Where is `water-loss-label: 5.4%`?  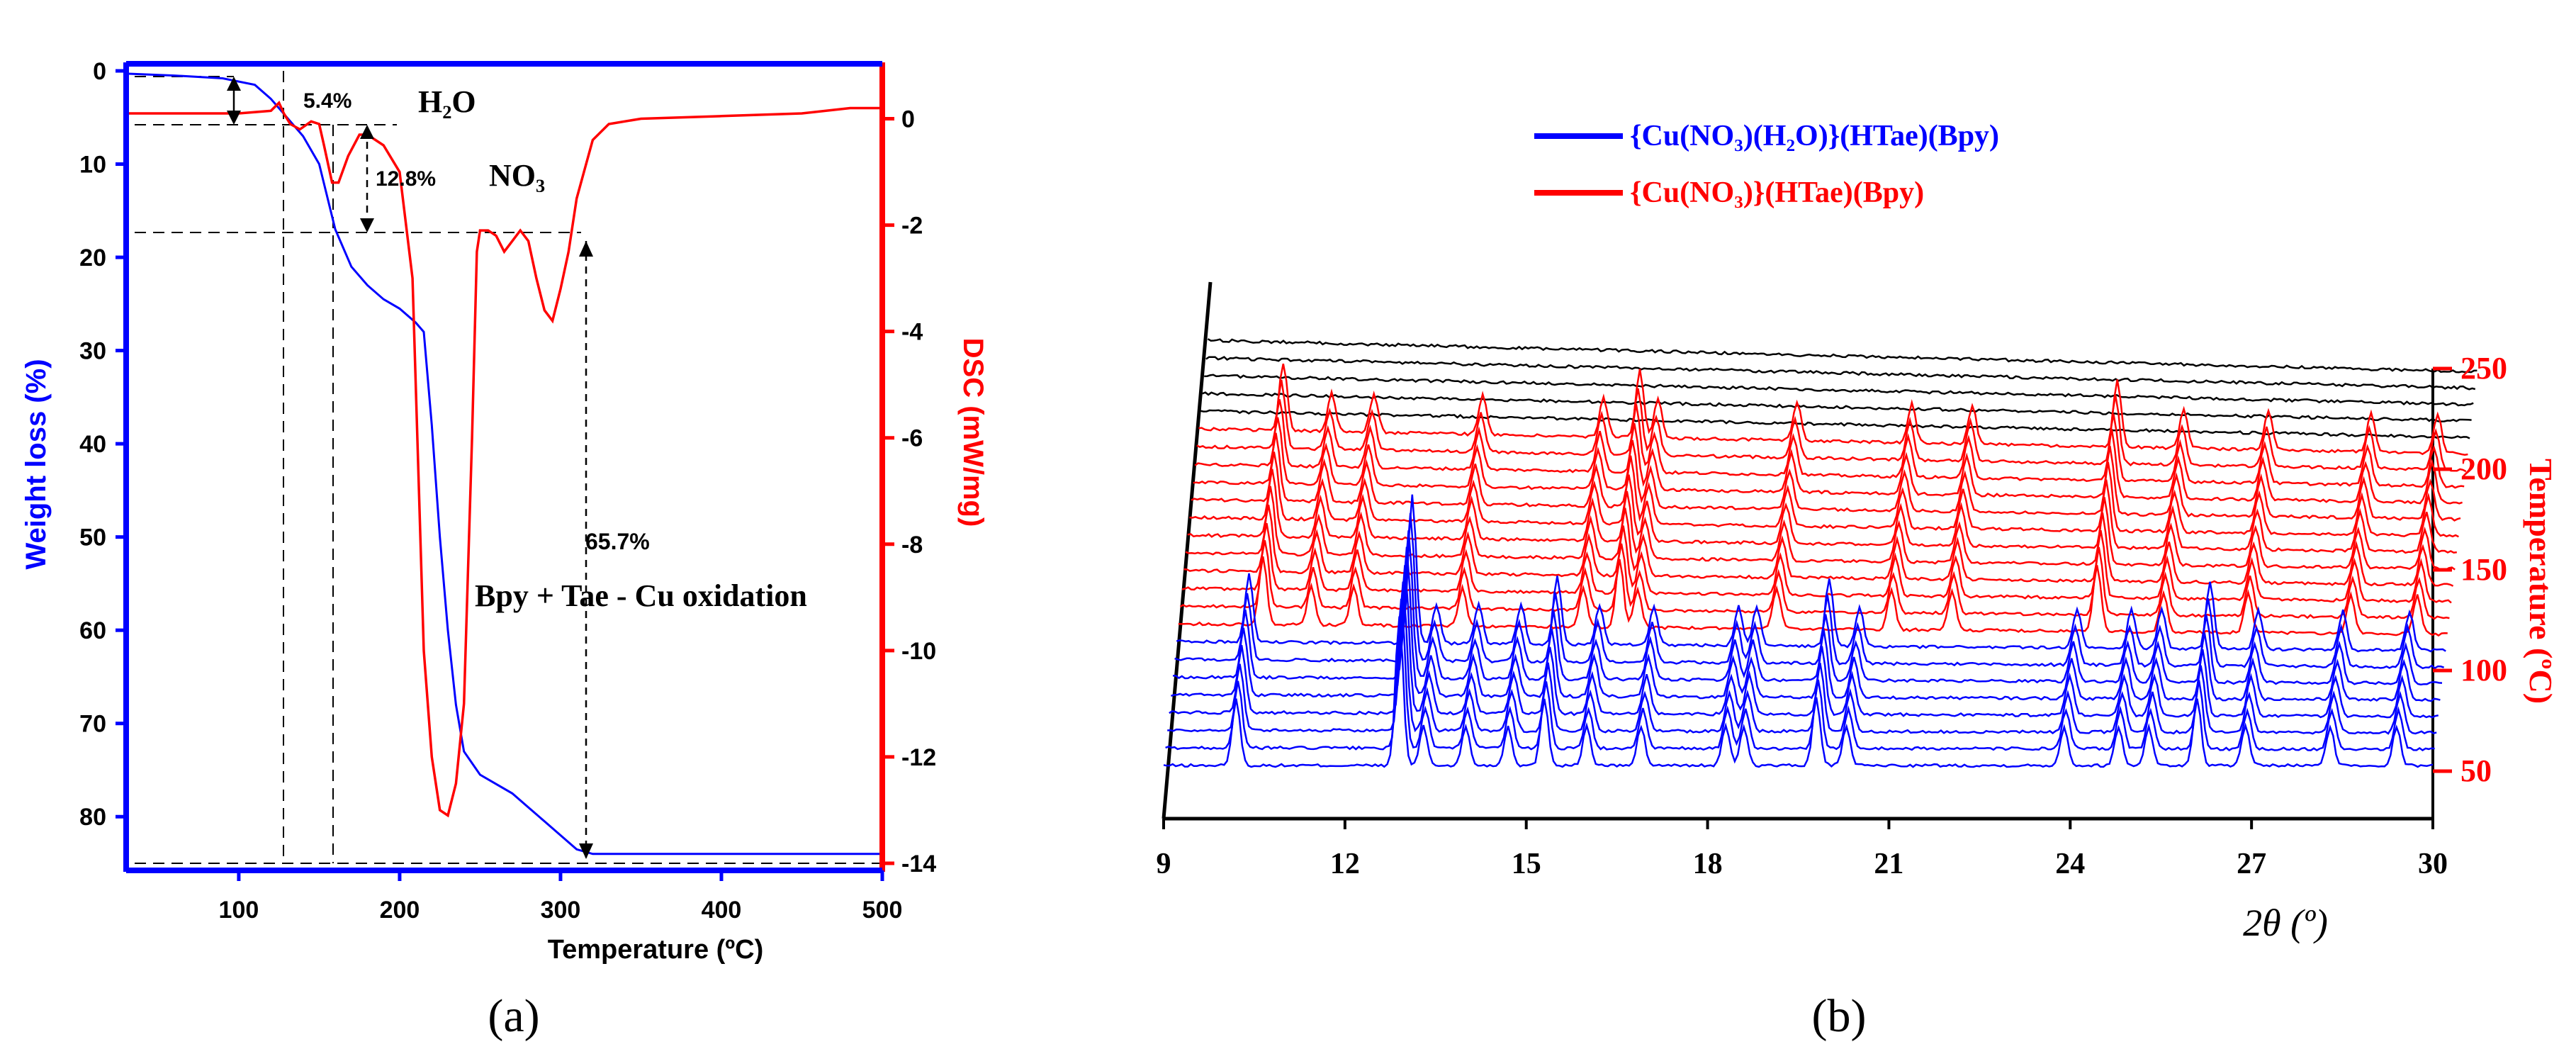 water-loss-label: 5.4% is located at coordinates (327, 101).